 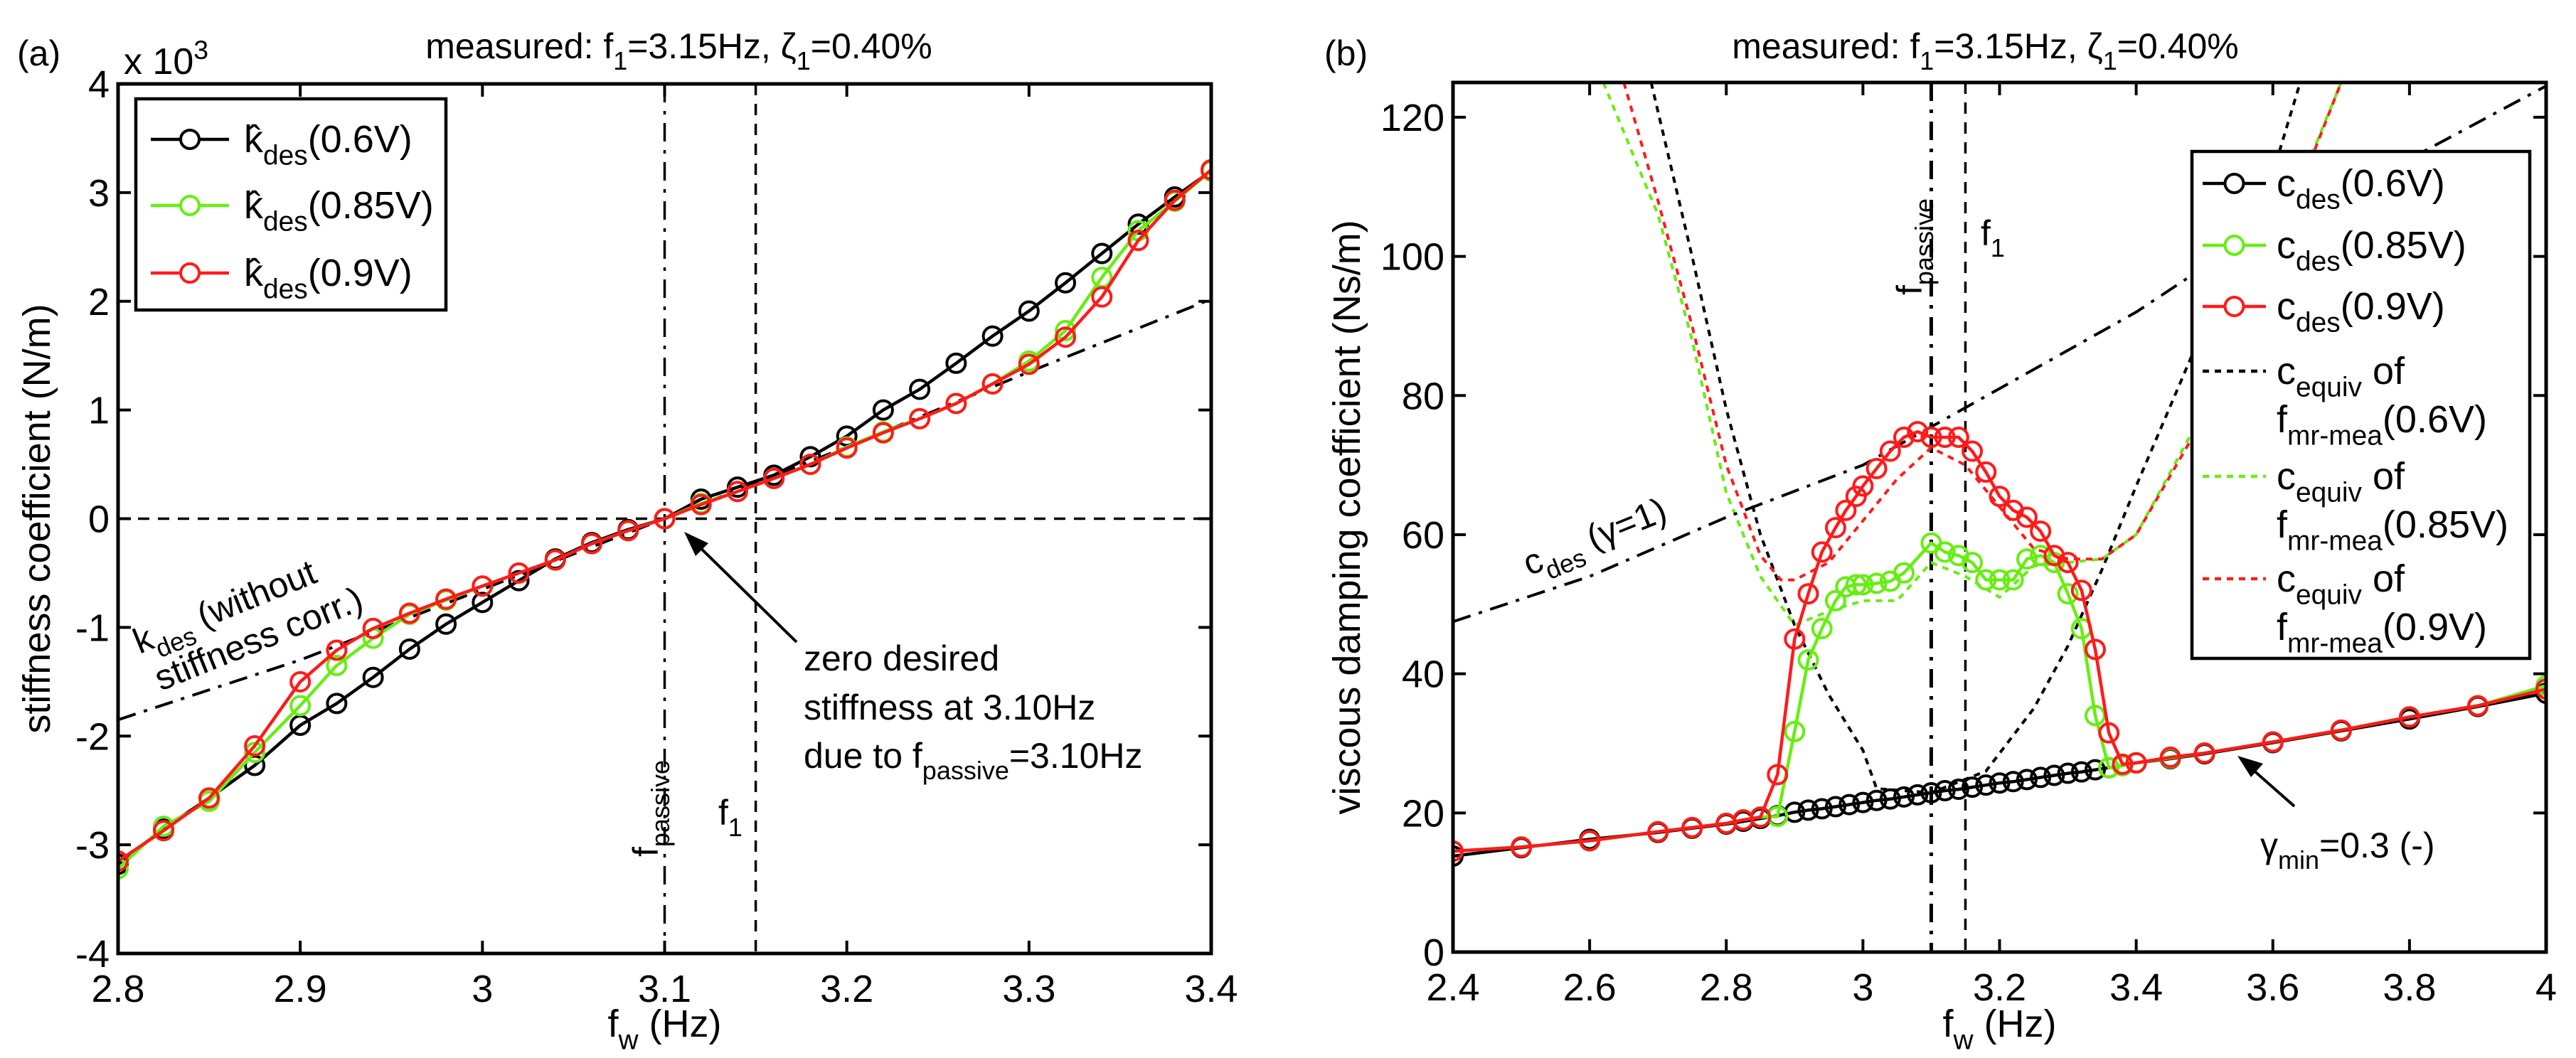 I want to click on y-multiplier-part: x 10, so click(x=158, y=62).